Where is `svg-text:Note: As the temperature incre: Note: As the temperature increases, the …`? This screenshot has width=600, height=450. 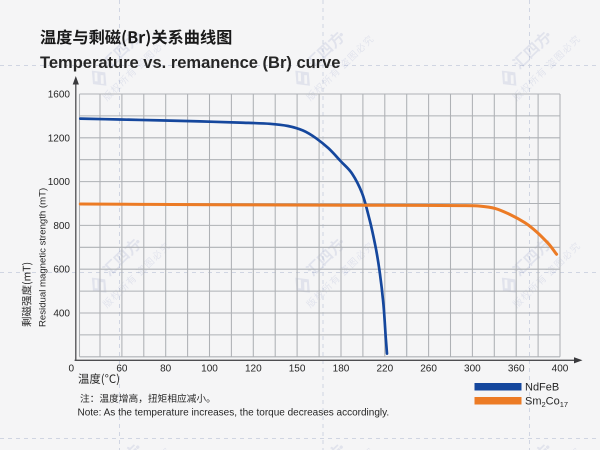
svg-text:Note: As the temperature incre: Note: As the temperature increases, the … is located at coordinates (234, 412).